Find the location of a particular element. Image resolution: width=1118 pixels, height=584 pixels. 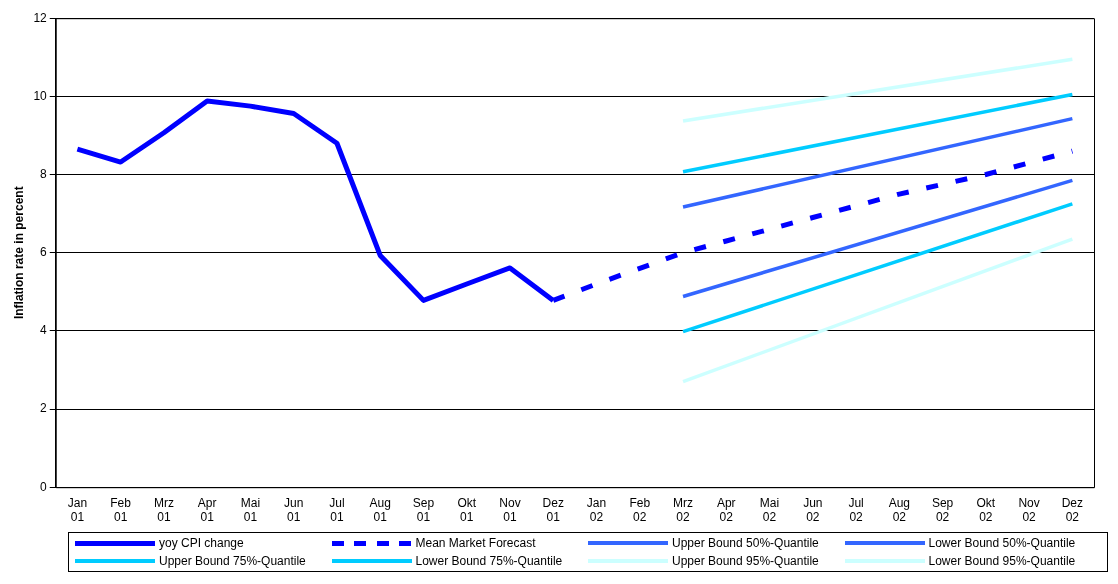

y-tick-label: 8 is located at coordinates (44, 173).